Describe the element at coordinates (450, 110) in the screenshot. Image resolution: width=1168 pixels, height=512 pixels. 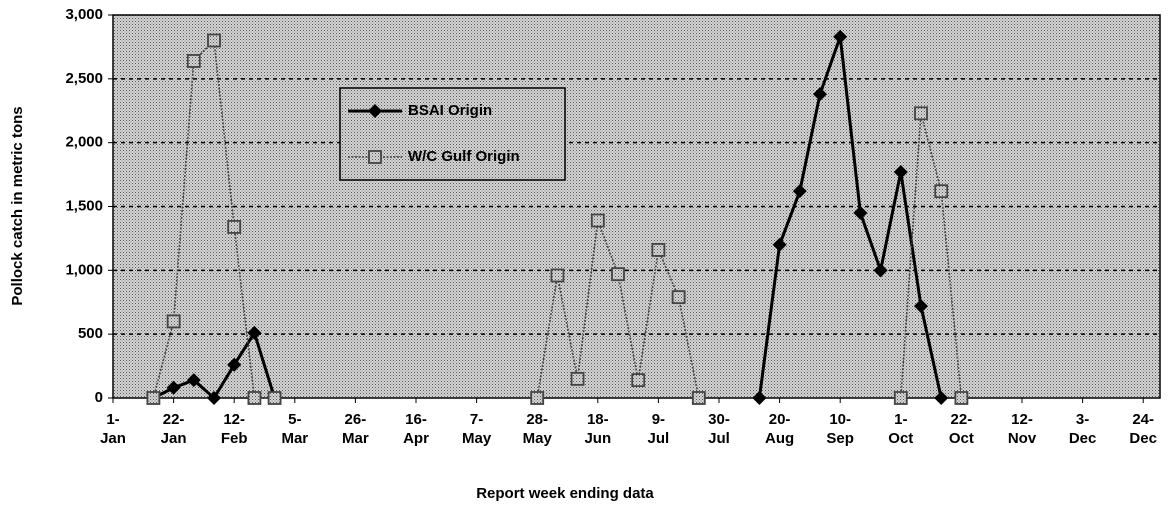
I see `legend-label: BSAI Origin` at that location.